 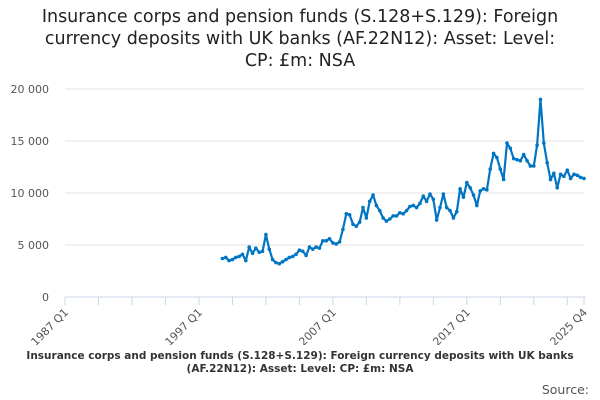 What do you see at coordinates (30, 141) in the screenshot?
I see `y-tick-label: 15 000` at bounding box center [30, 141].